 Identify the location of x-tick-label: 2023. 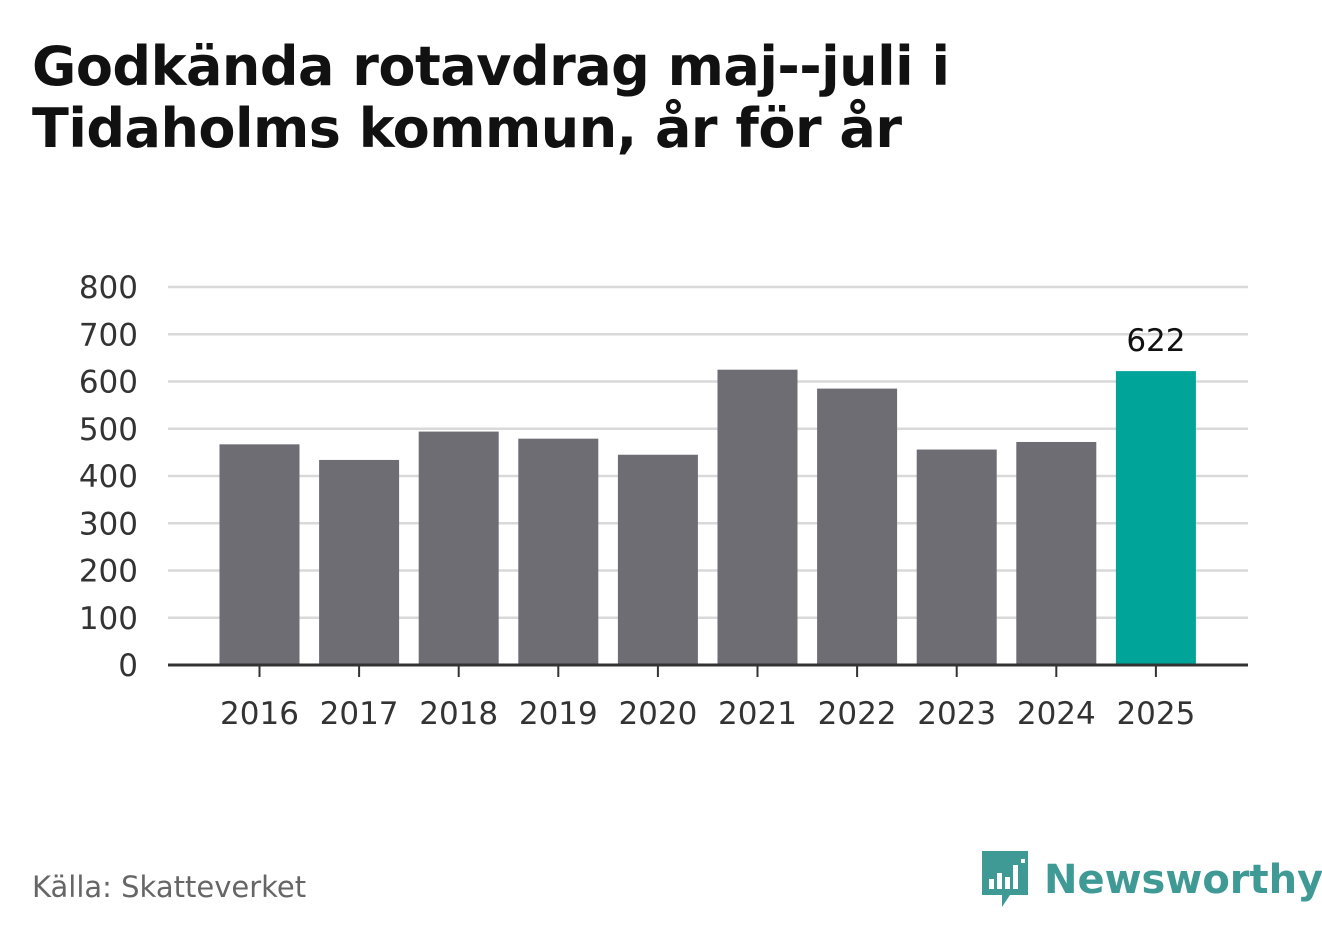
(956, 714).